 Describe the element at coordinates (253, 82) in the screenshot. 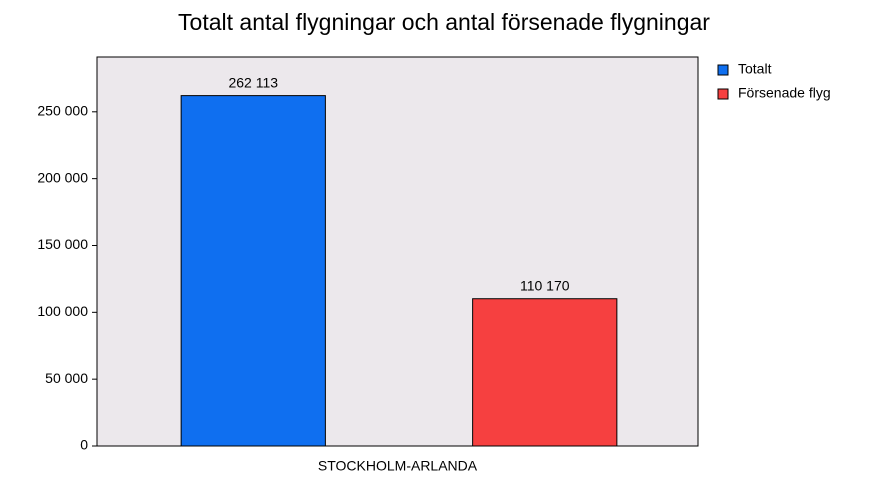

I see `data-label: 262 113` at that location.